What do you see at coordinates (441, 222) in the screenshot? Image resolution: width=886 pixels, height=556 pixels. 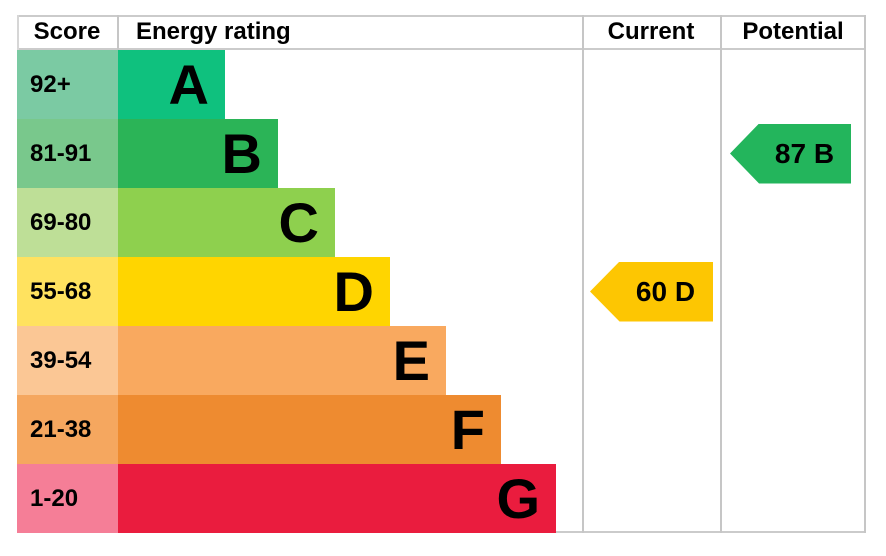 I see `band-row-c: 69-80 C` at bounding box center [441, 222].